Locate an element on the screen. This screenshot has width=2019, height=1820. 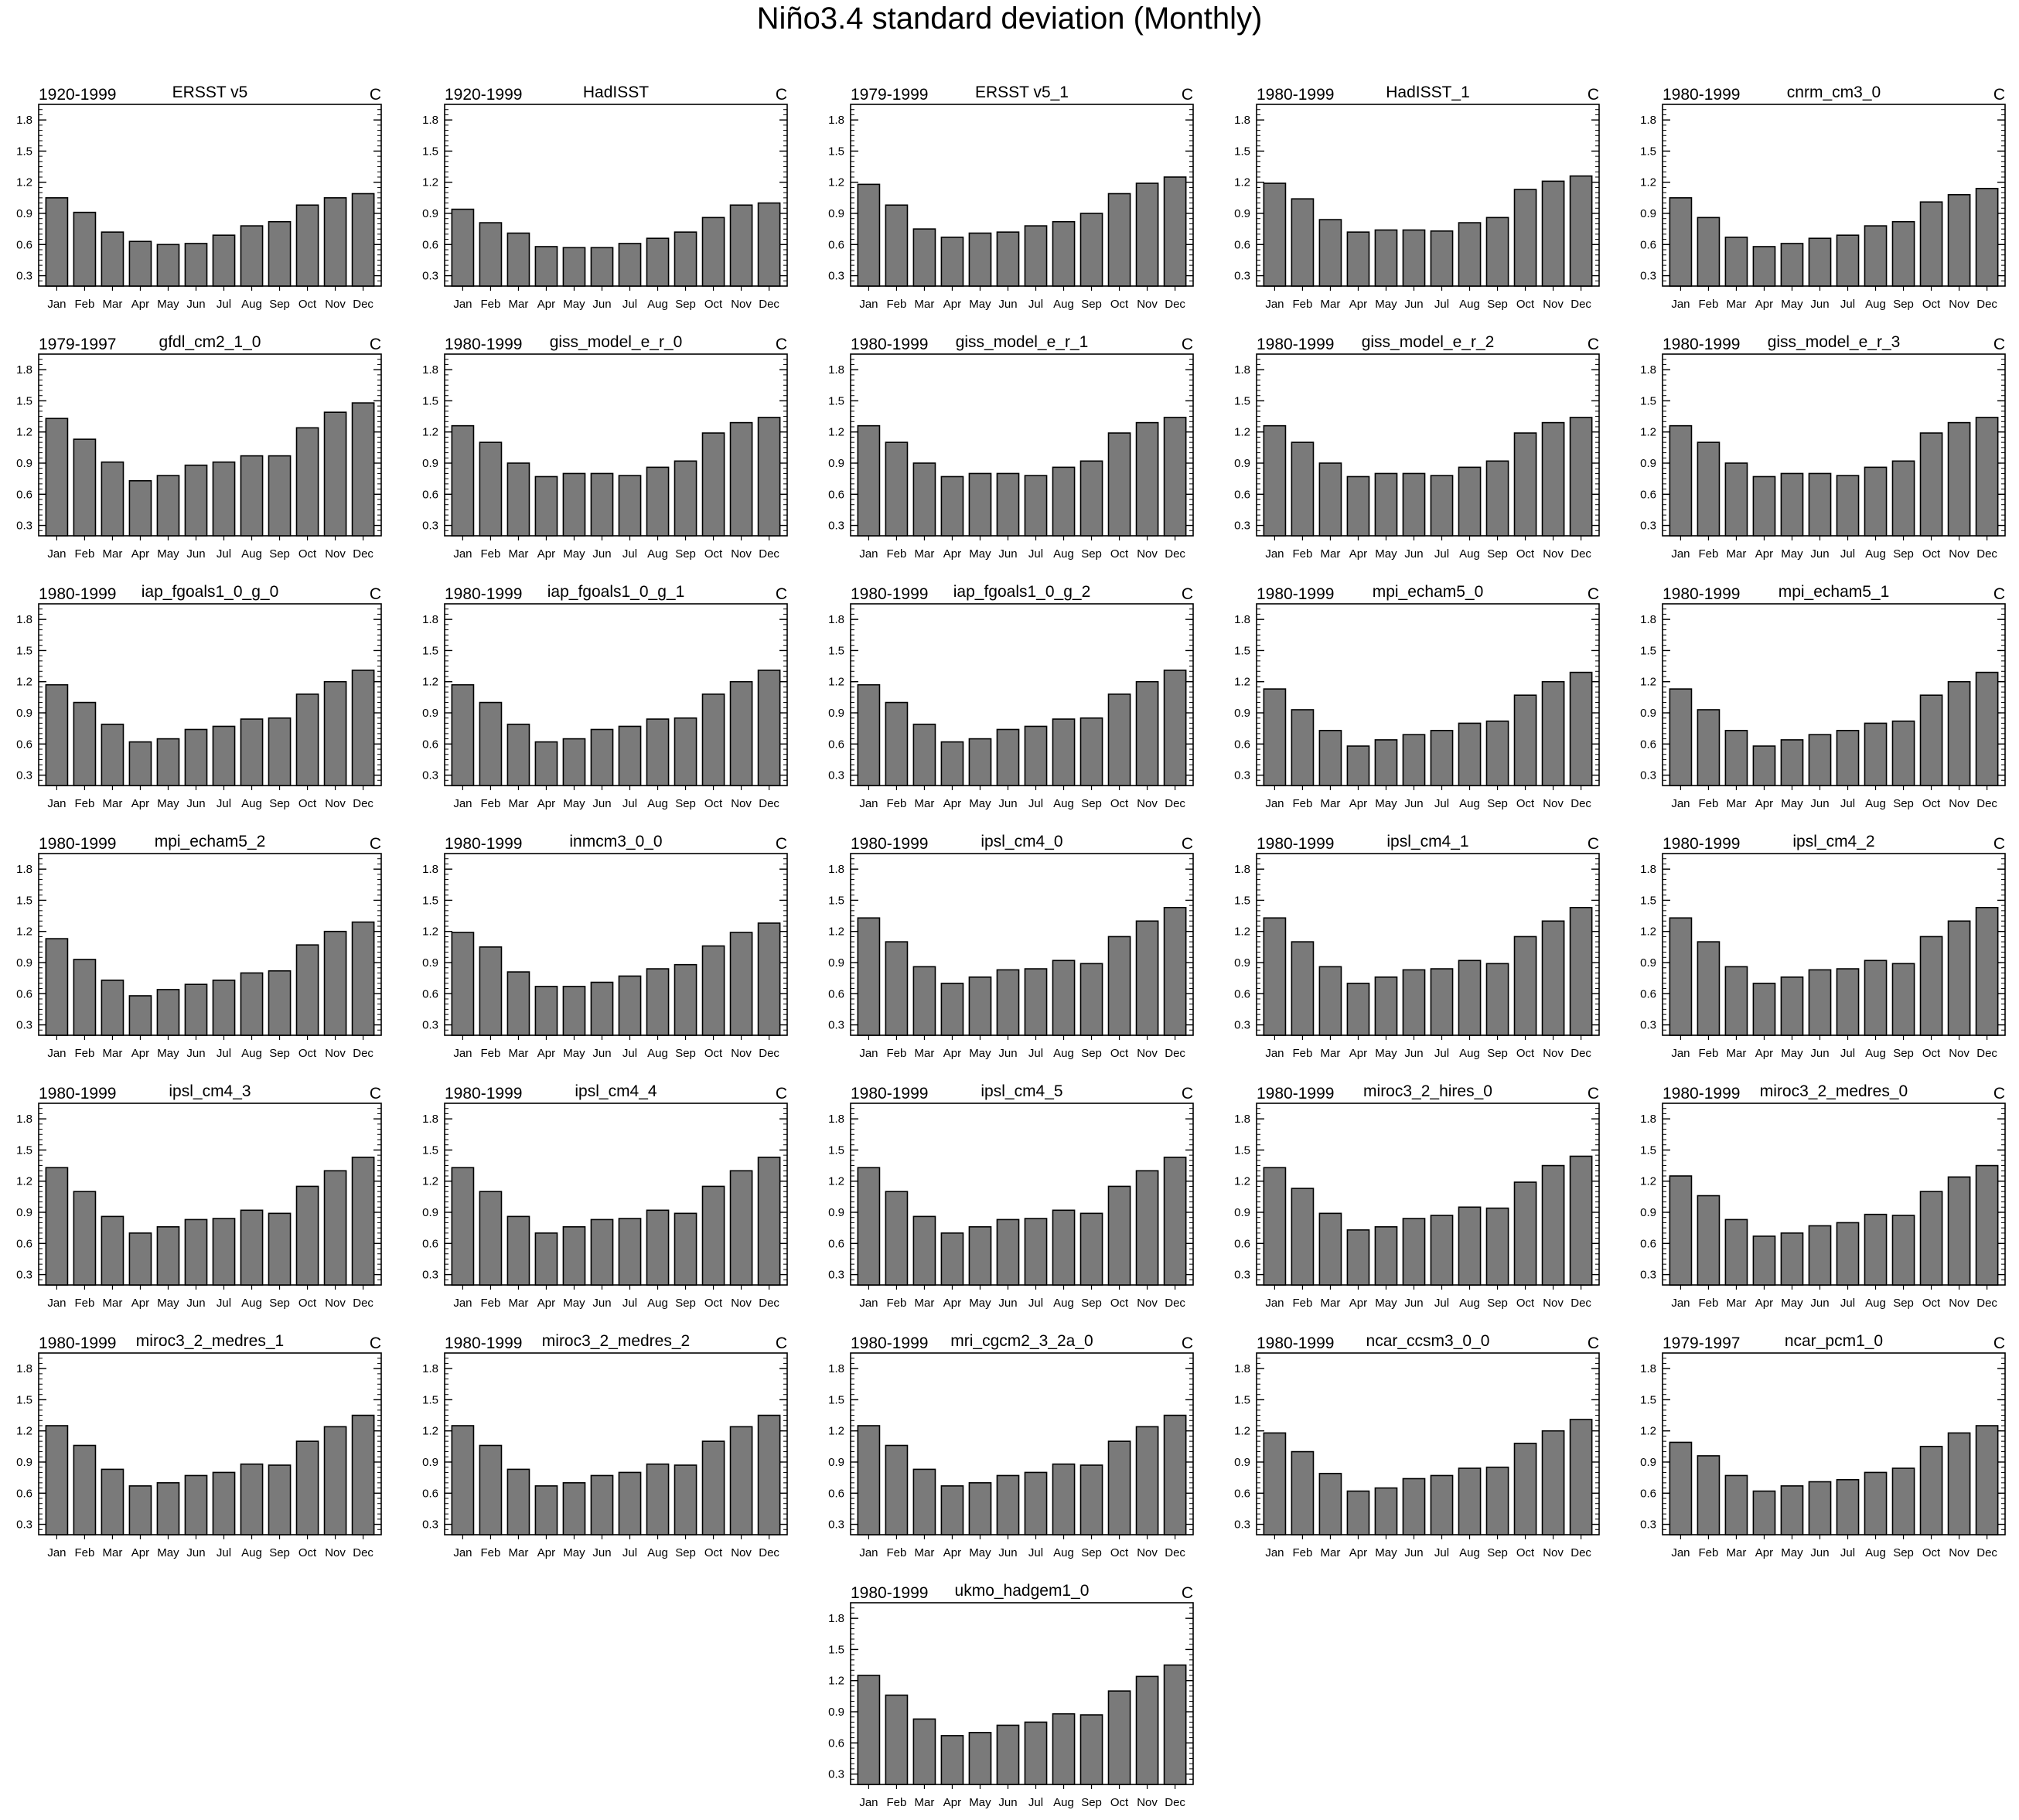
x-tick-label: Dec is located at coordinates (1987, 1552).